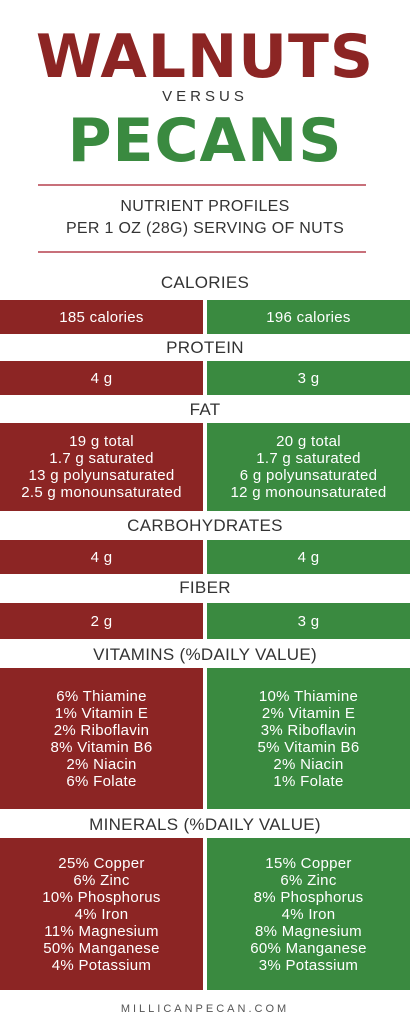  Describe the element at coordinates (101, 730) in the screenshot. I see `walnut-vitamin-line: 2% Riboflavin` at that location.